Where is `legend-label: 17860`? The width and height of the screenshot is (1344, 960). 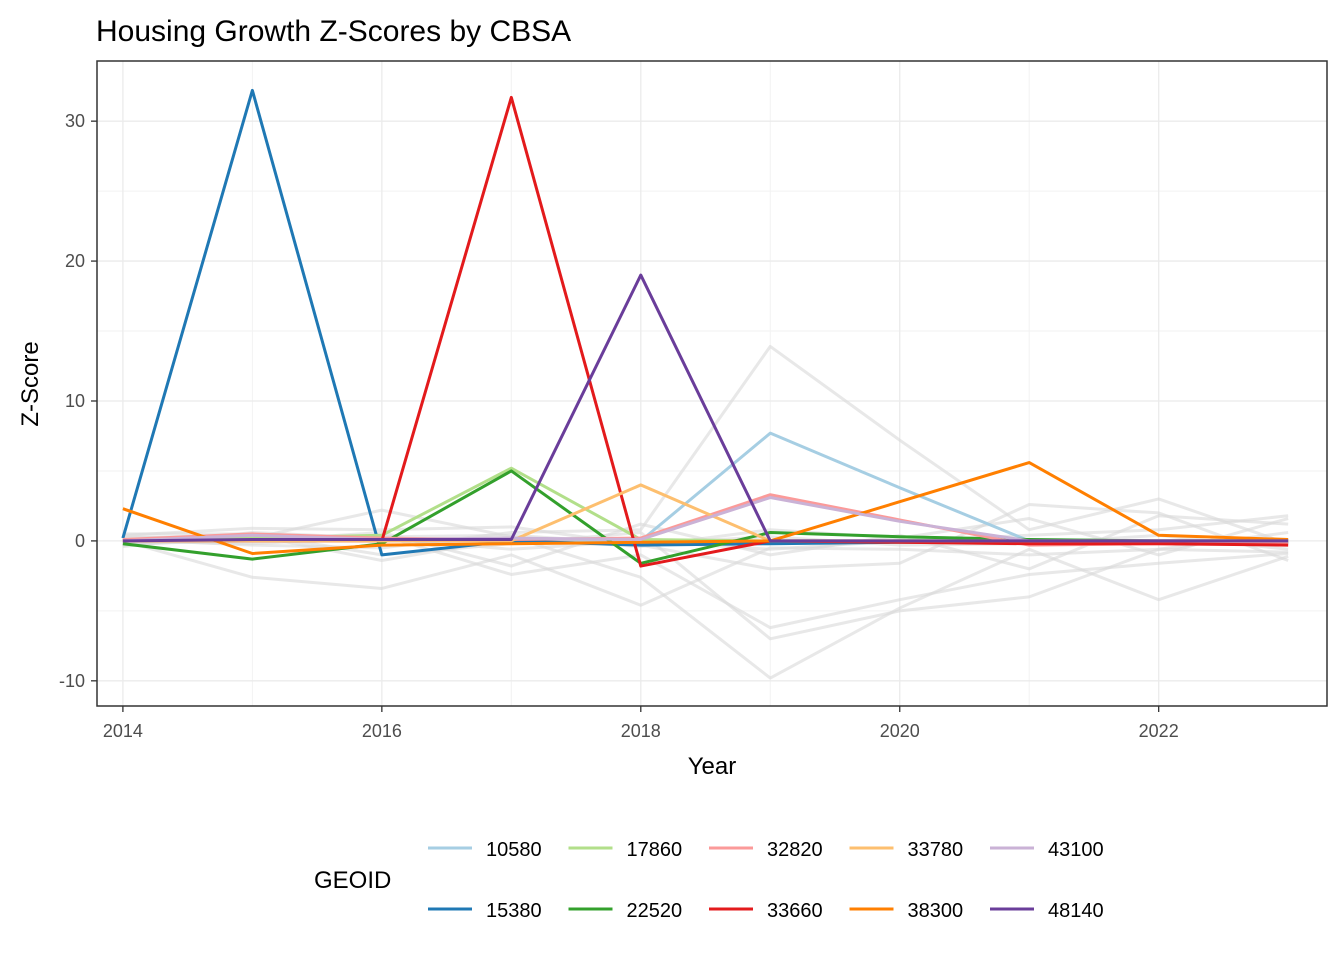 legend-label: 17860 is located at coordinates (655, 850).